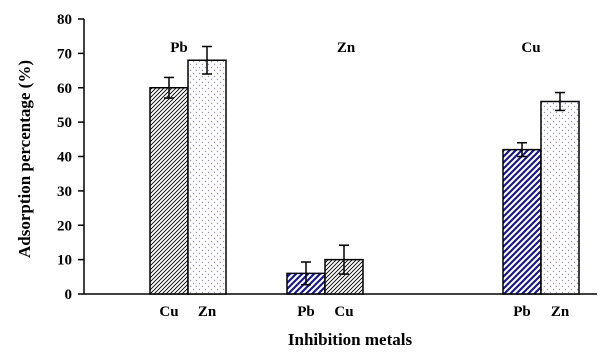 The width and height of the screenshot is (604, 354). I want to click on group-title: Cu, so click(530, 48).